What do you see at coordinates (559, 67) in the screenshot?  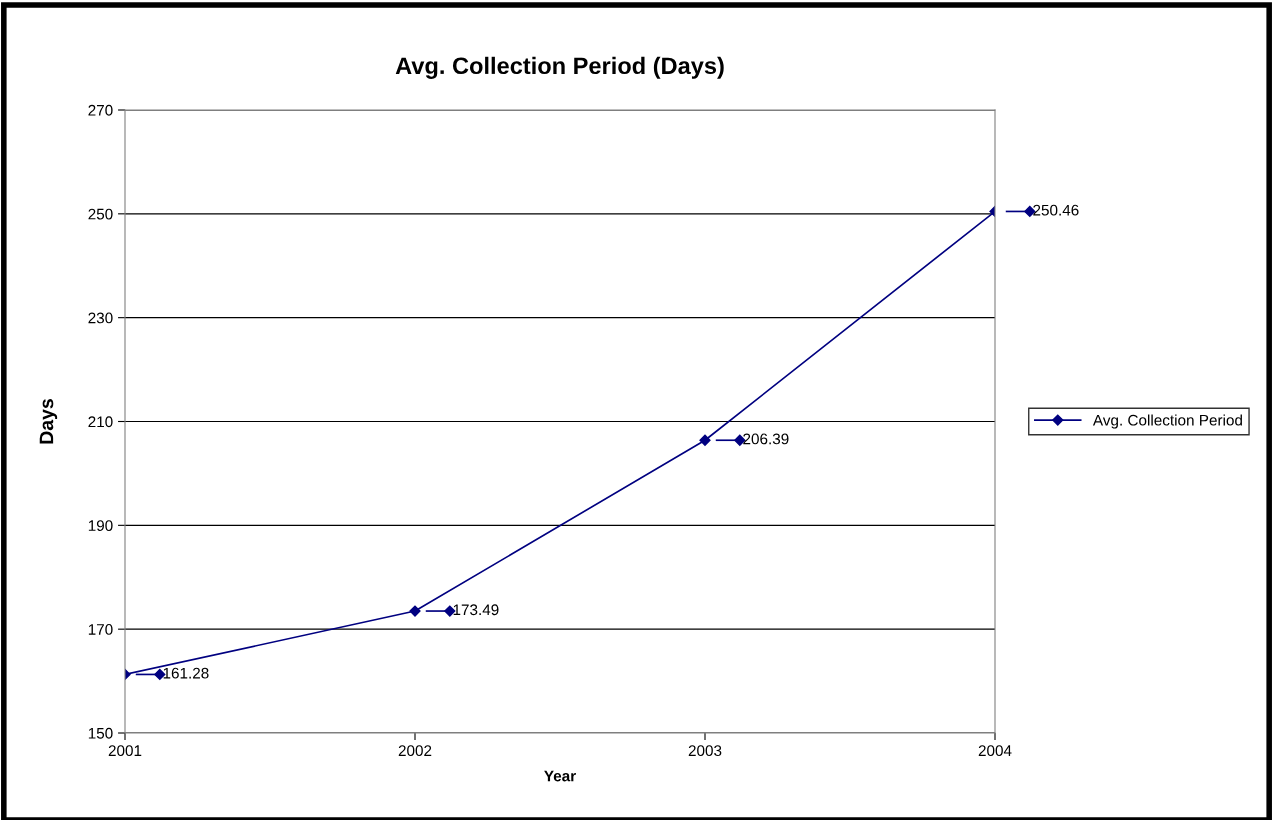 I see `chart-title: Avg. Collection Period (Days)` at bounding box center [559, 67].